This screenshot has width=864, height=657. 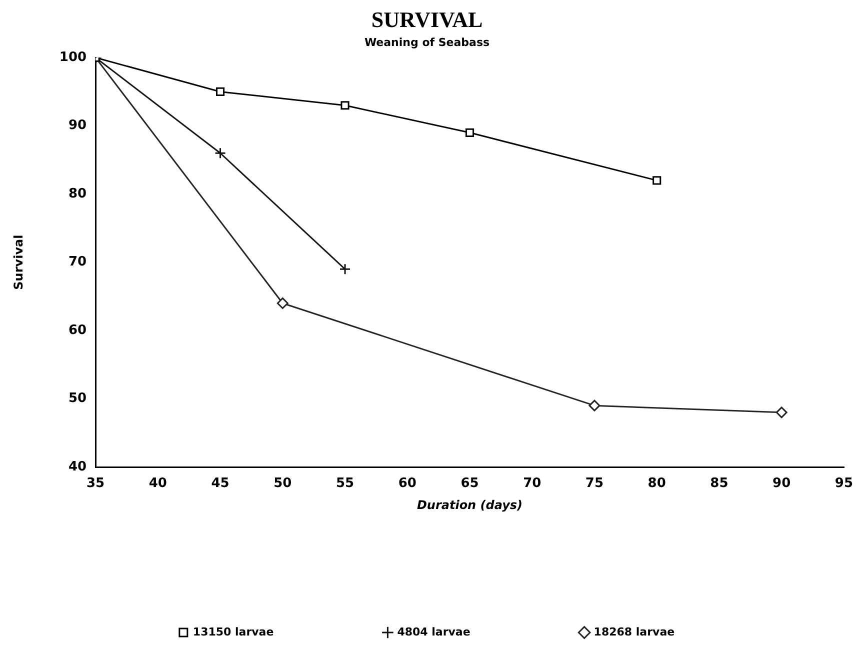 I want to click on y-tick-label: 80, so click(x=77, y=194).